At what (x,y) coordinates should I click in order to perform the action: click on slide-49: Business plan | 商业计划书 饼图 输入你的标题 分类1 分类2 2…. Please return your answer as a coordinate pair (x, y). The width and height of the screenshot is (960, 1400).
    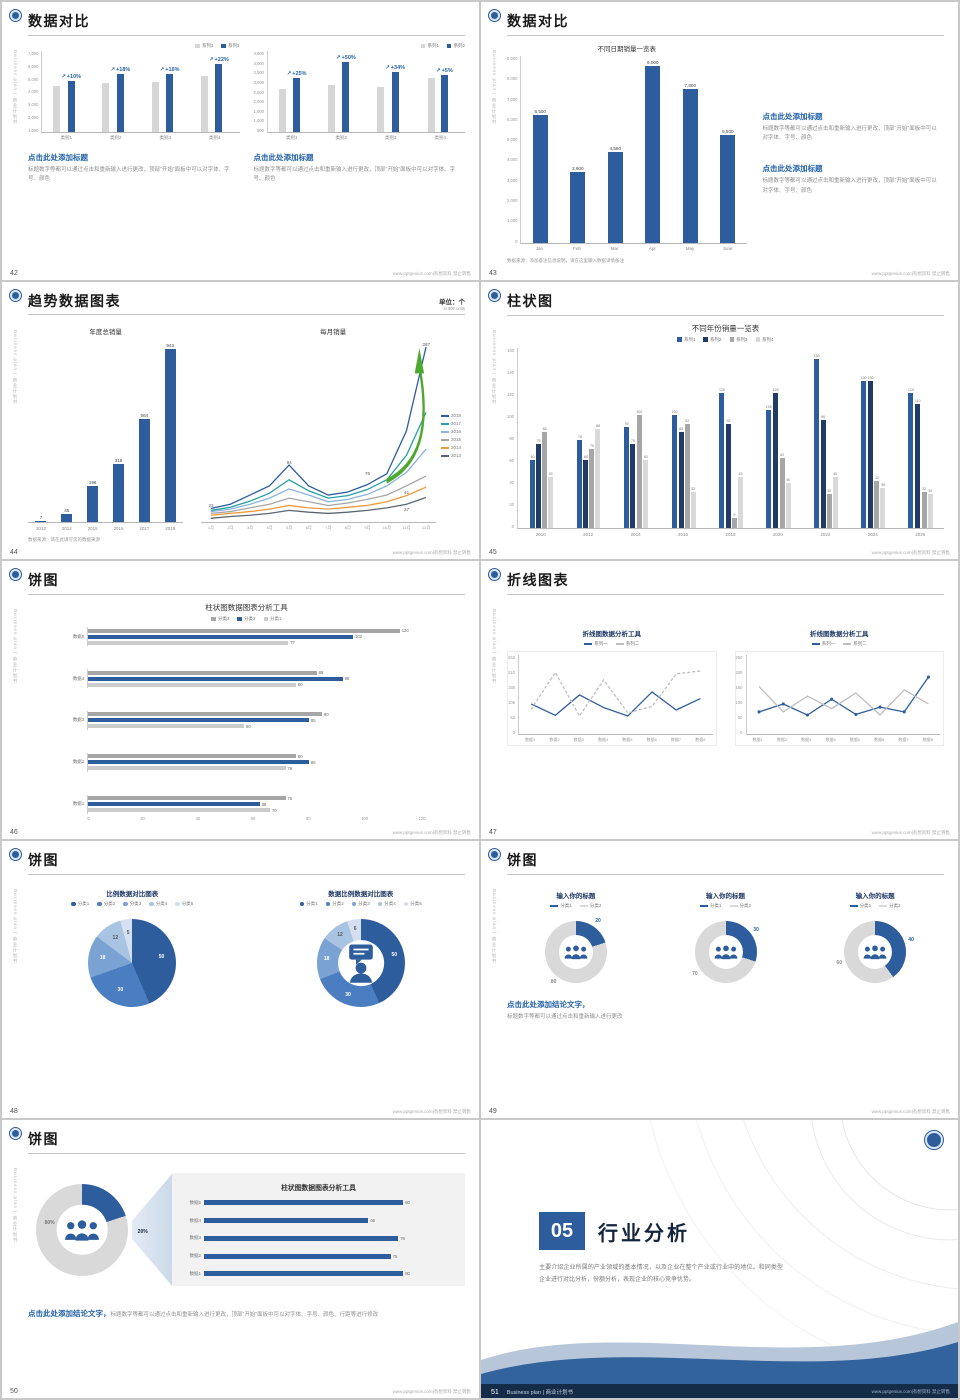
    Looking at the image, I should click on (719, 979).